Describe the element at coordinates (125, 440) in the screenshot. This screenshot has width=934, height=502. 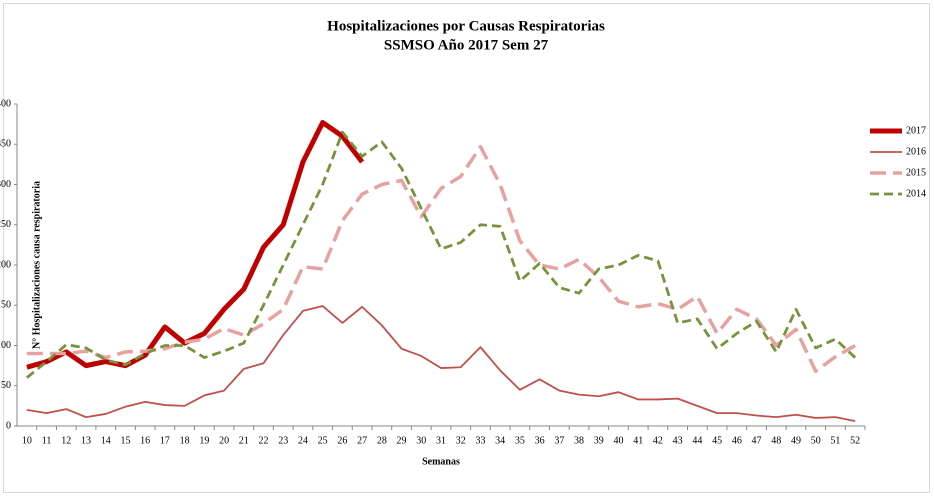
I see `x-tick-label: 15` at that location.